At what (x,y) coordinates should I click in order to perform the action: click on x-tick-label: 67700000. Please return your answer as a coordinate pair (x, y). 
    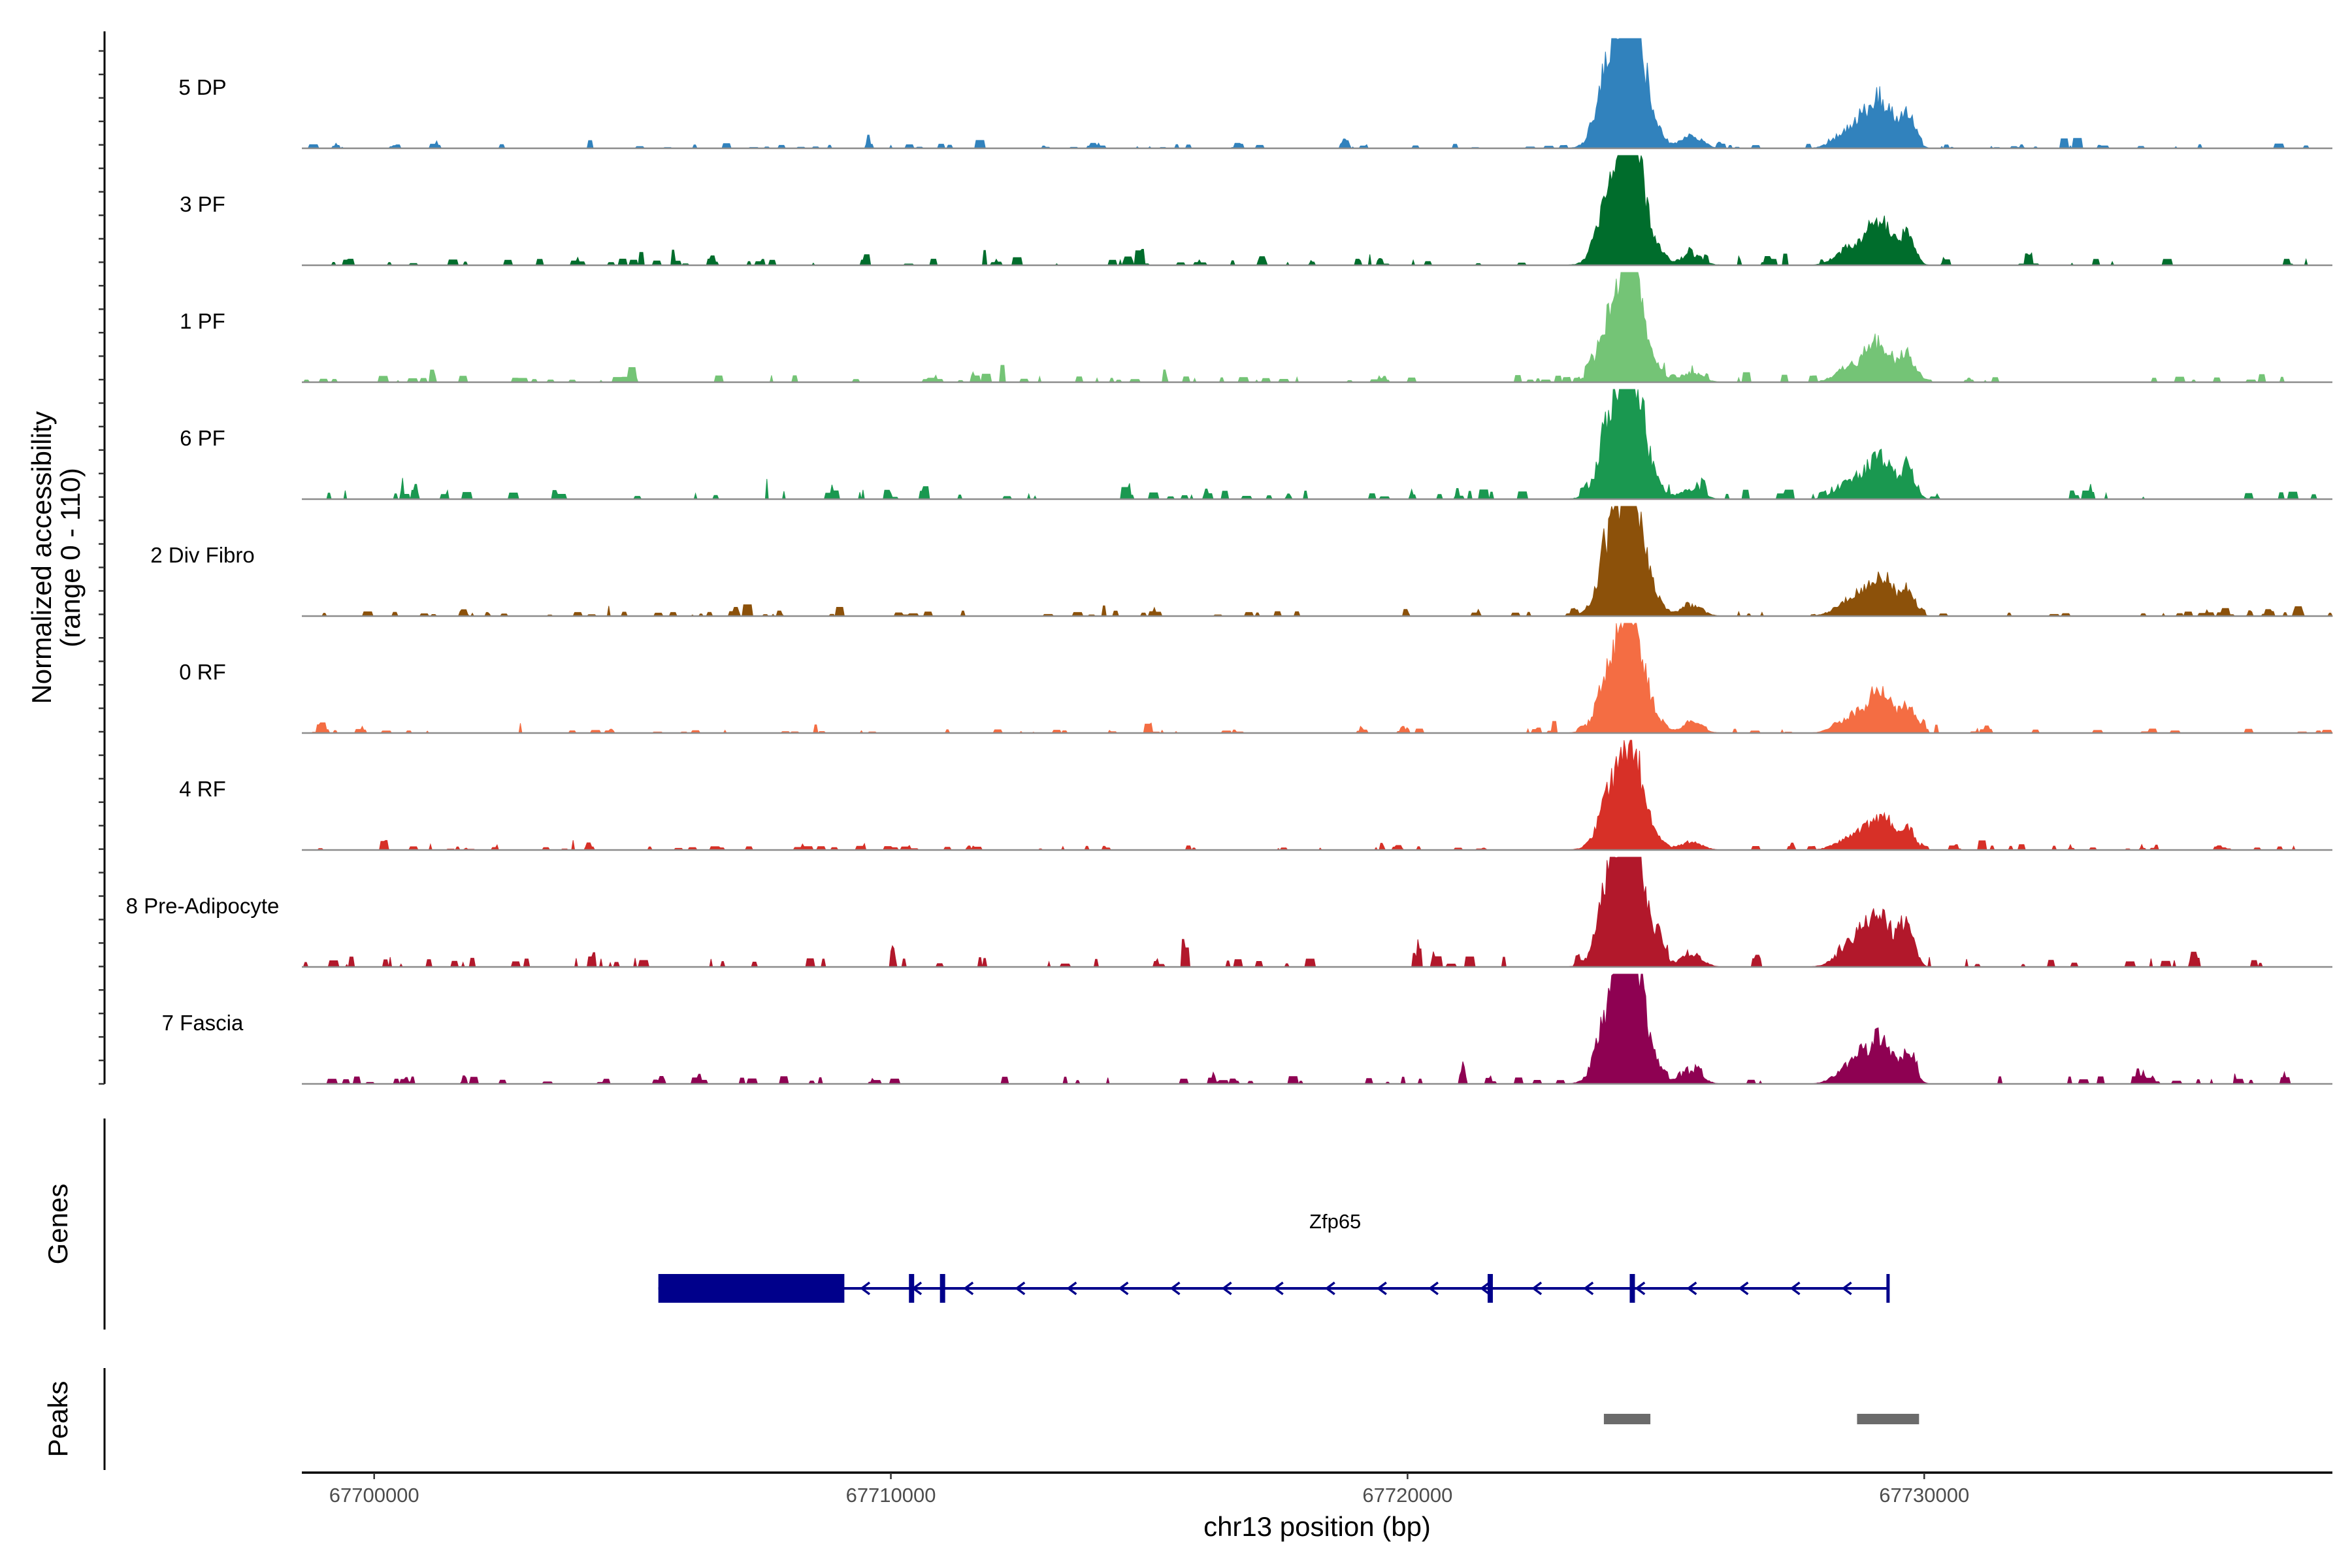
    Looking at the image, I should click on (374, 1495).